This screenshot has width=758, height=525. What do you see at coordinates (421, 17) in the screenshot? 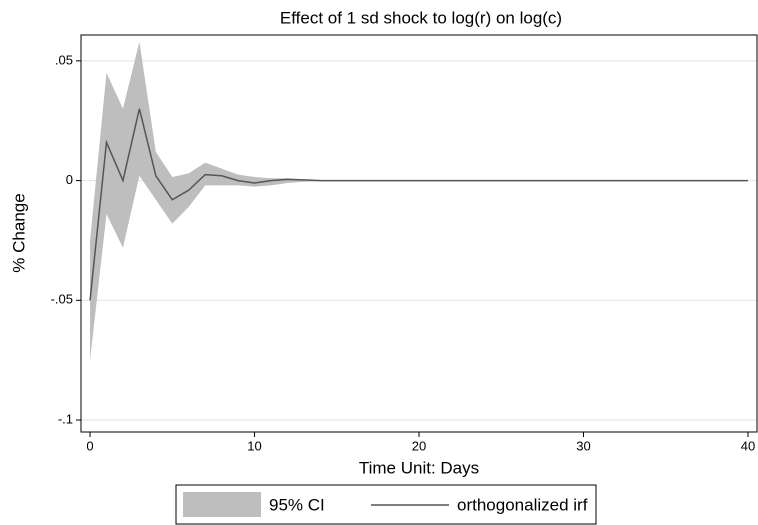
I see `chart-title: Effect of 1 sd shock to log(r) on log(c)` at bounding box center [421, 17].